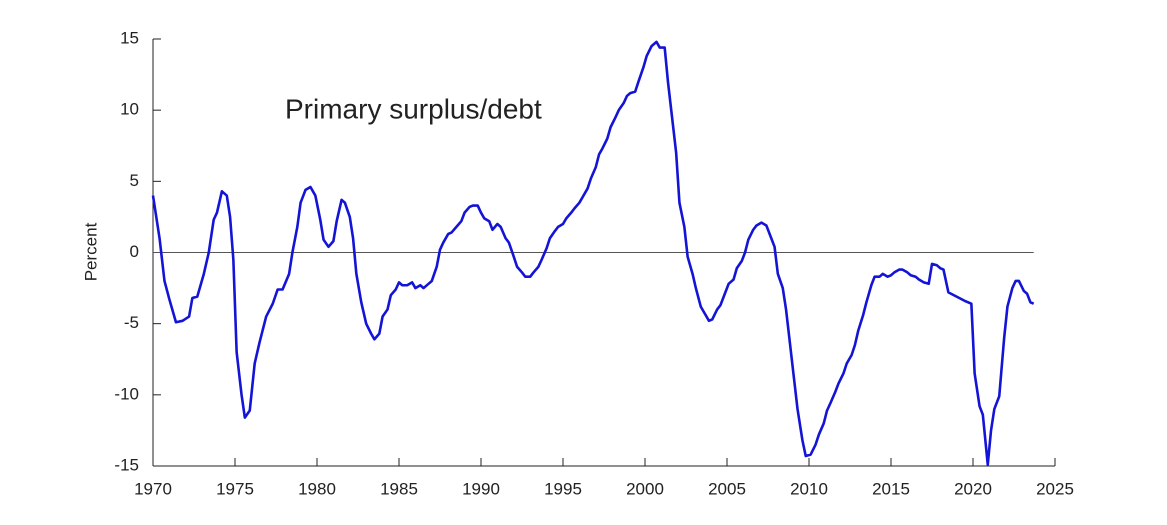 Image resolution: width=1167 pixels, height=525 pixels. I want to click on x-tick-label: 2000, so click(645, 488).